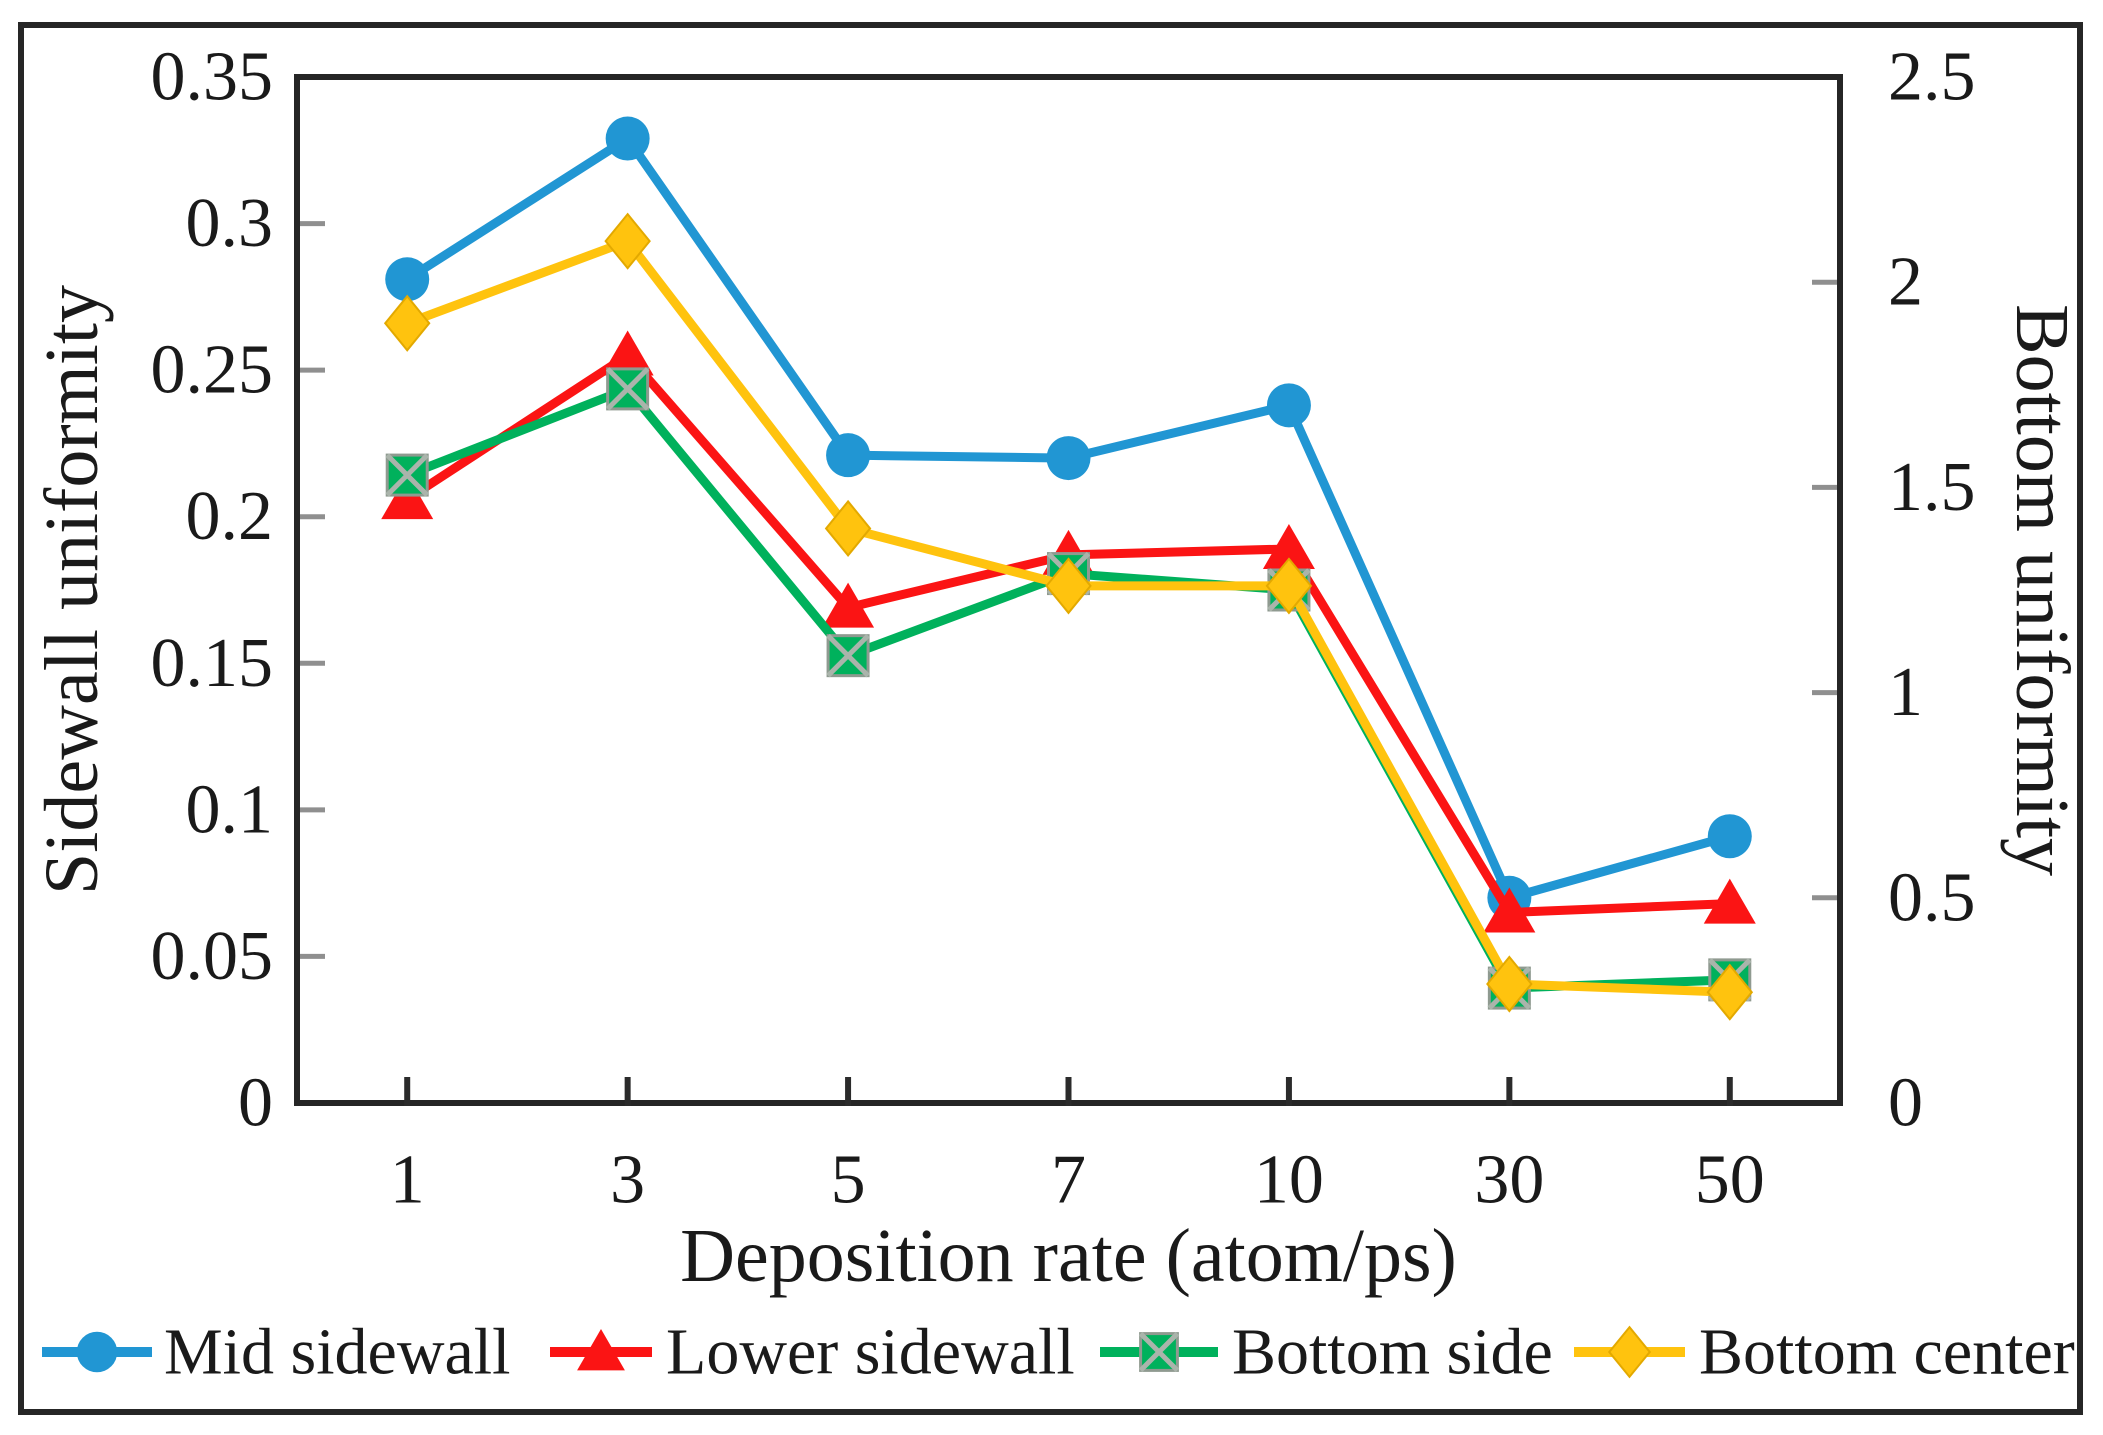 The image size is (2103, 1435). I want to click on legend-item-bottom-center: Bottom center, so click(1824, 1352).